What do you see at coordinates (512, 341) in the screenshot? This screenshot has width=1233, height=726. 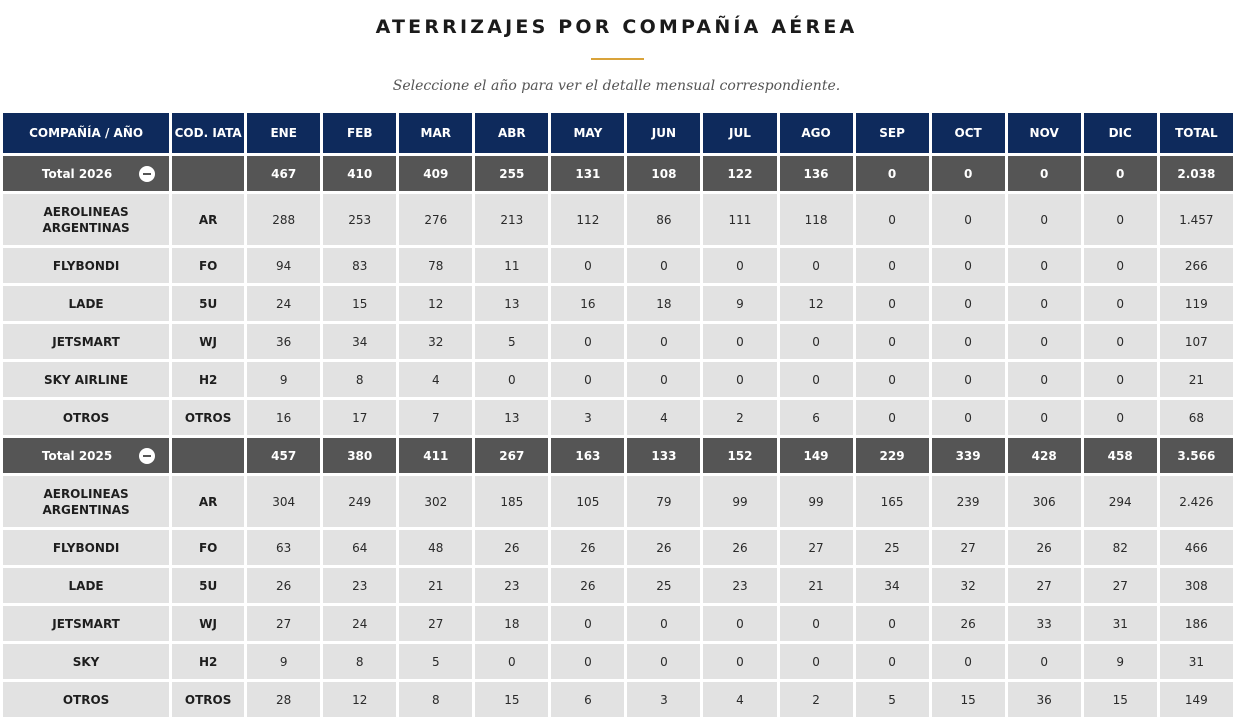 I see `monthly-value: 5` at bounding box center [512, 341].